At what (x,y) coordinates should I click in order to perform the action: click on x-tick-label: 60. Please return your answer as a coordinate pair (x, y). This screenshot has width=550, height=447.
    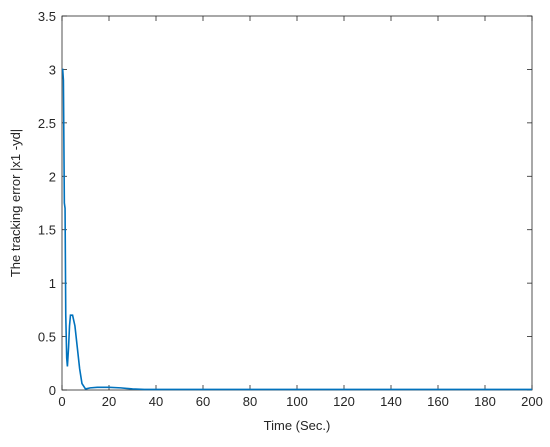
    Looking at the image, I should click on (203, 401).